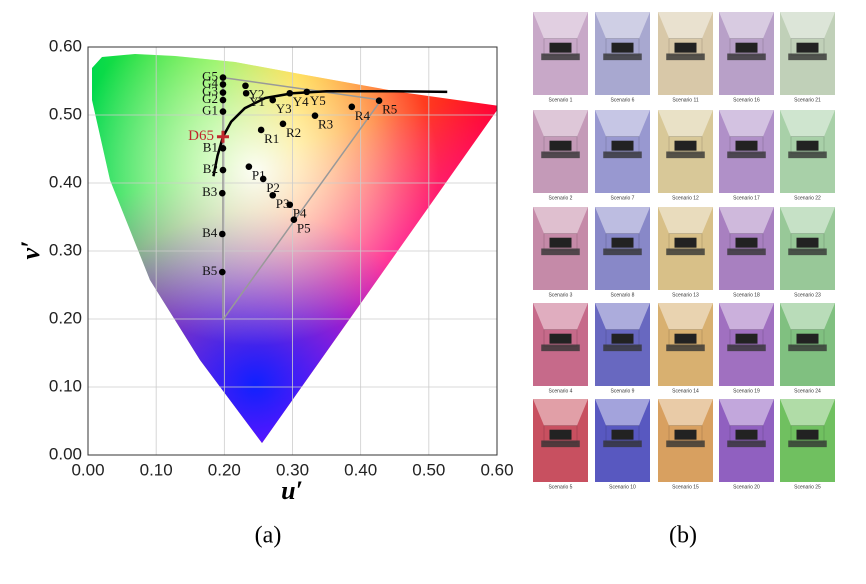 The image size is (866, 584). Describe the element at coordinates (273, 187) in the screenshot. I see `point-label: P2` at that location.